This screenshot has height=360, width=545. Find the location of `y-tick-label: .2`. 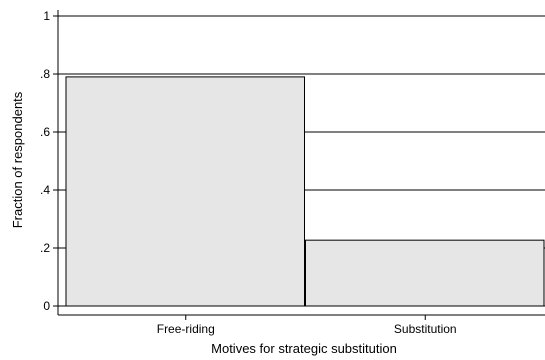

y-tick-label: .2 is located at coordinates (45, 248).